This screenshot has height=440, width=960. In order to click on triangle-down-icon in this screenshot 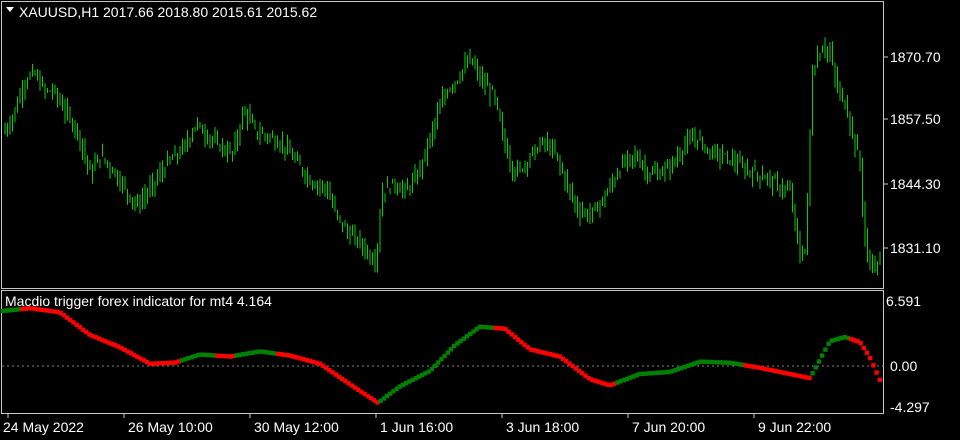, I will do `click(10, 9)`.